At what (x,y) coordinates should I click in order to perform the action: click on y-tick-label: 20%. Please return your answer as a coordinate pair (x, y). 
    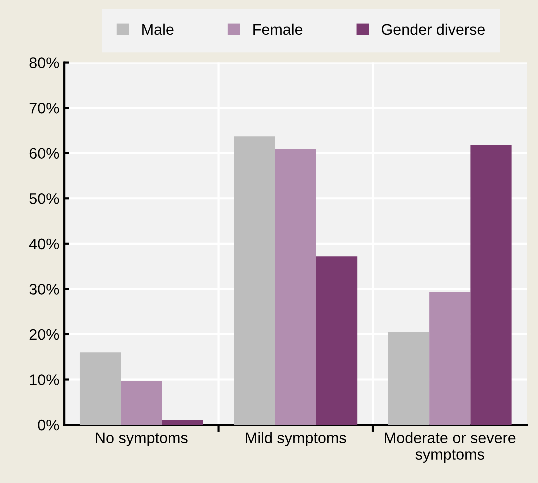
    Looking at the image, I should click on (45, 334).